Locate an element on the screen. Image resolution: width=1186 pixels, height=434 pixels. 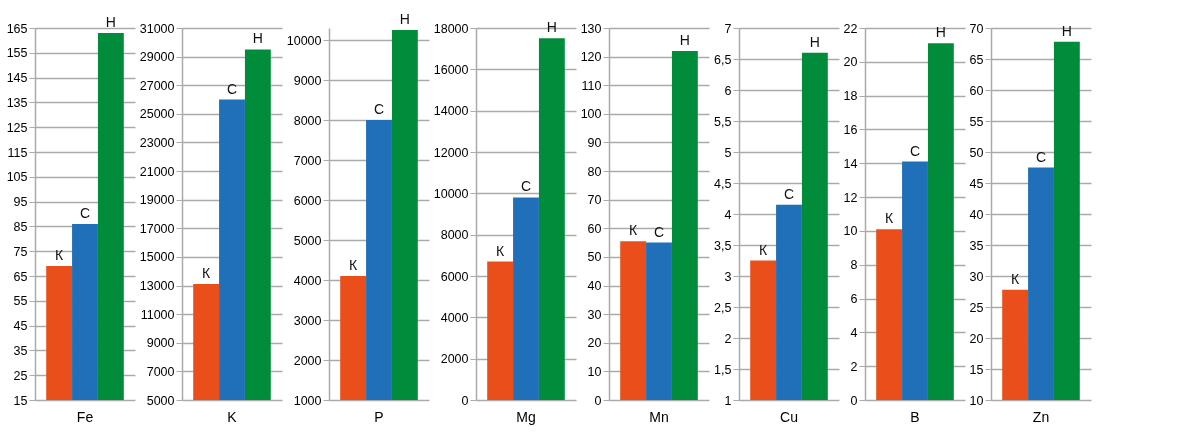
y-tick-label: 7 is located at coordinates (728, 28).